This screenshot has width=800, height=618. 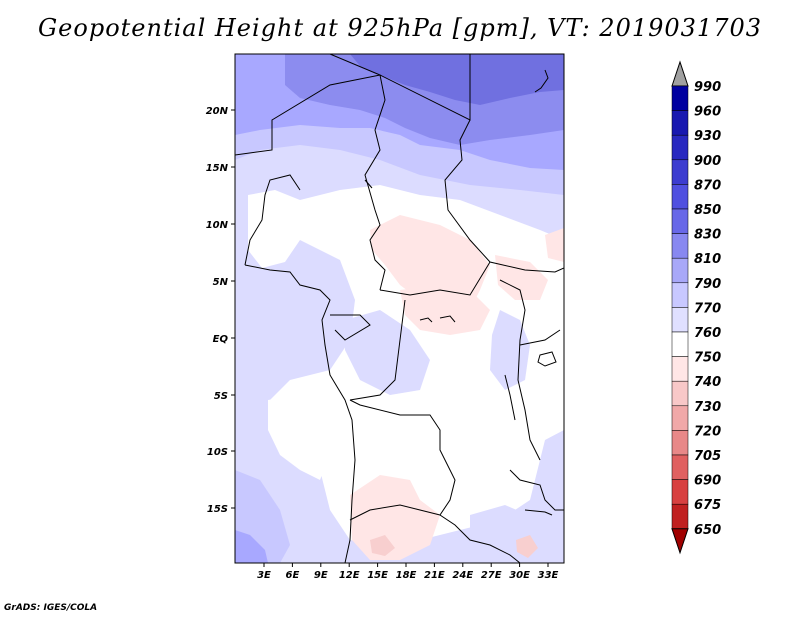 I want to click on colorbar-label: 760, so click(x=707, y=333).